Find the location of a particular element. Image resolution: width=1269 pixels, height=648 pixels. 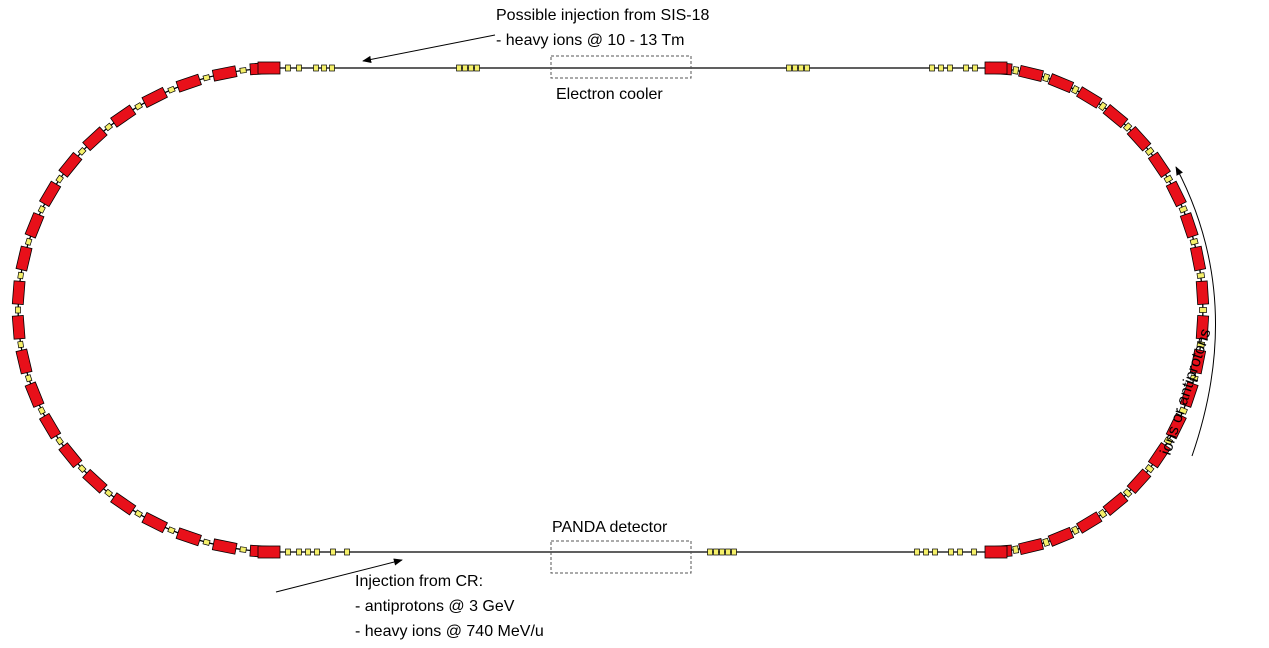

panda-detector-box is located at coordinates (621, 557).